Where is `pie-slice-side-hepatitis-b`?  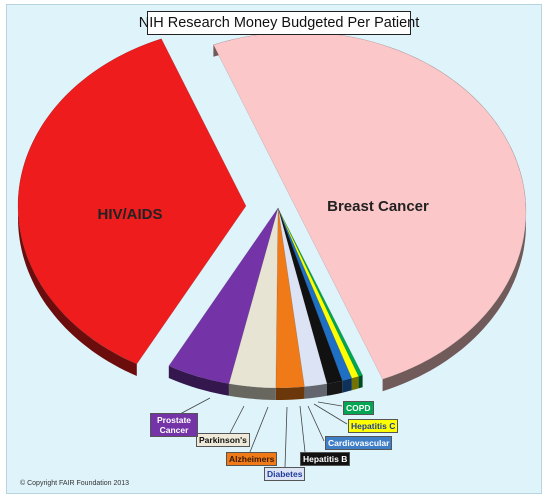 pie-slice-side-hepatitis-b is located at coordinates (335, 388).